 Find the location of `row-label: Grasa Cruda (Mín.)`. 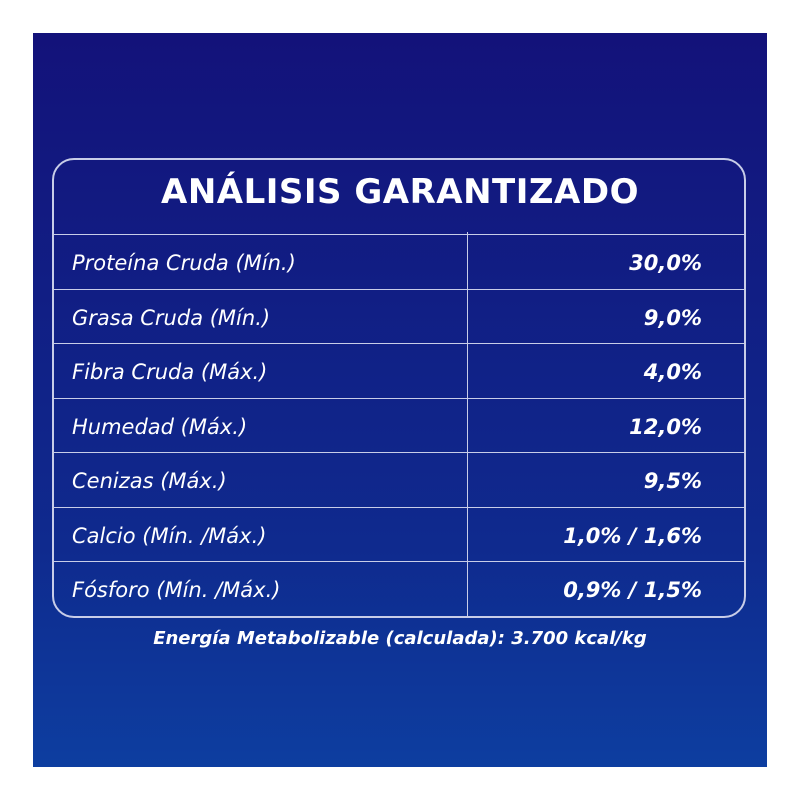

row-label: Grasa Cruda (Mín.) is located at coordinates (171, 317).